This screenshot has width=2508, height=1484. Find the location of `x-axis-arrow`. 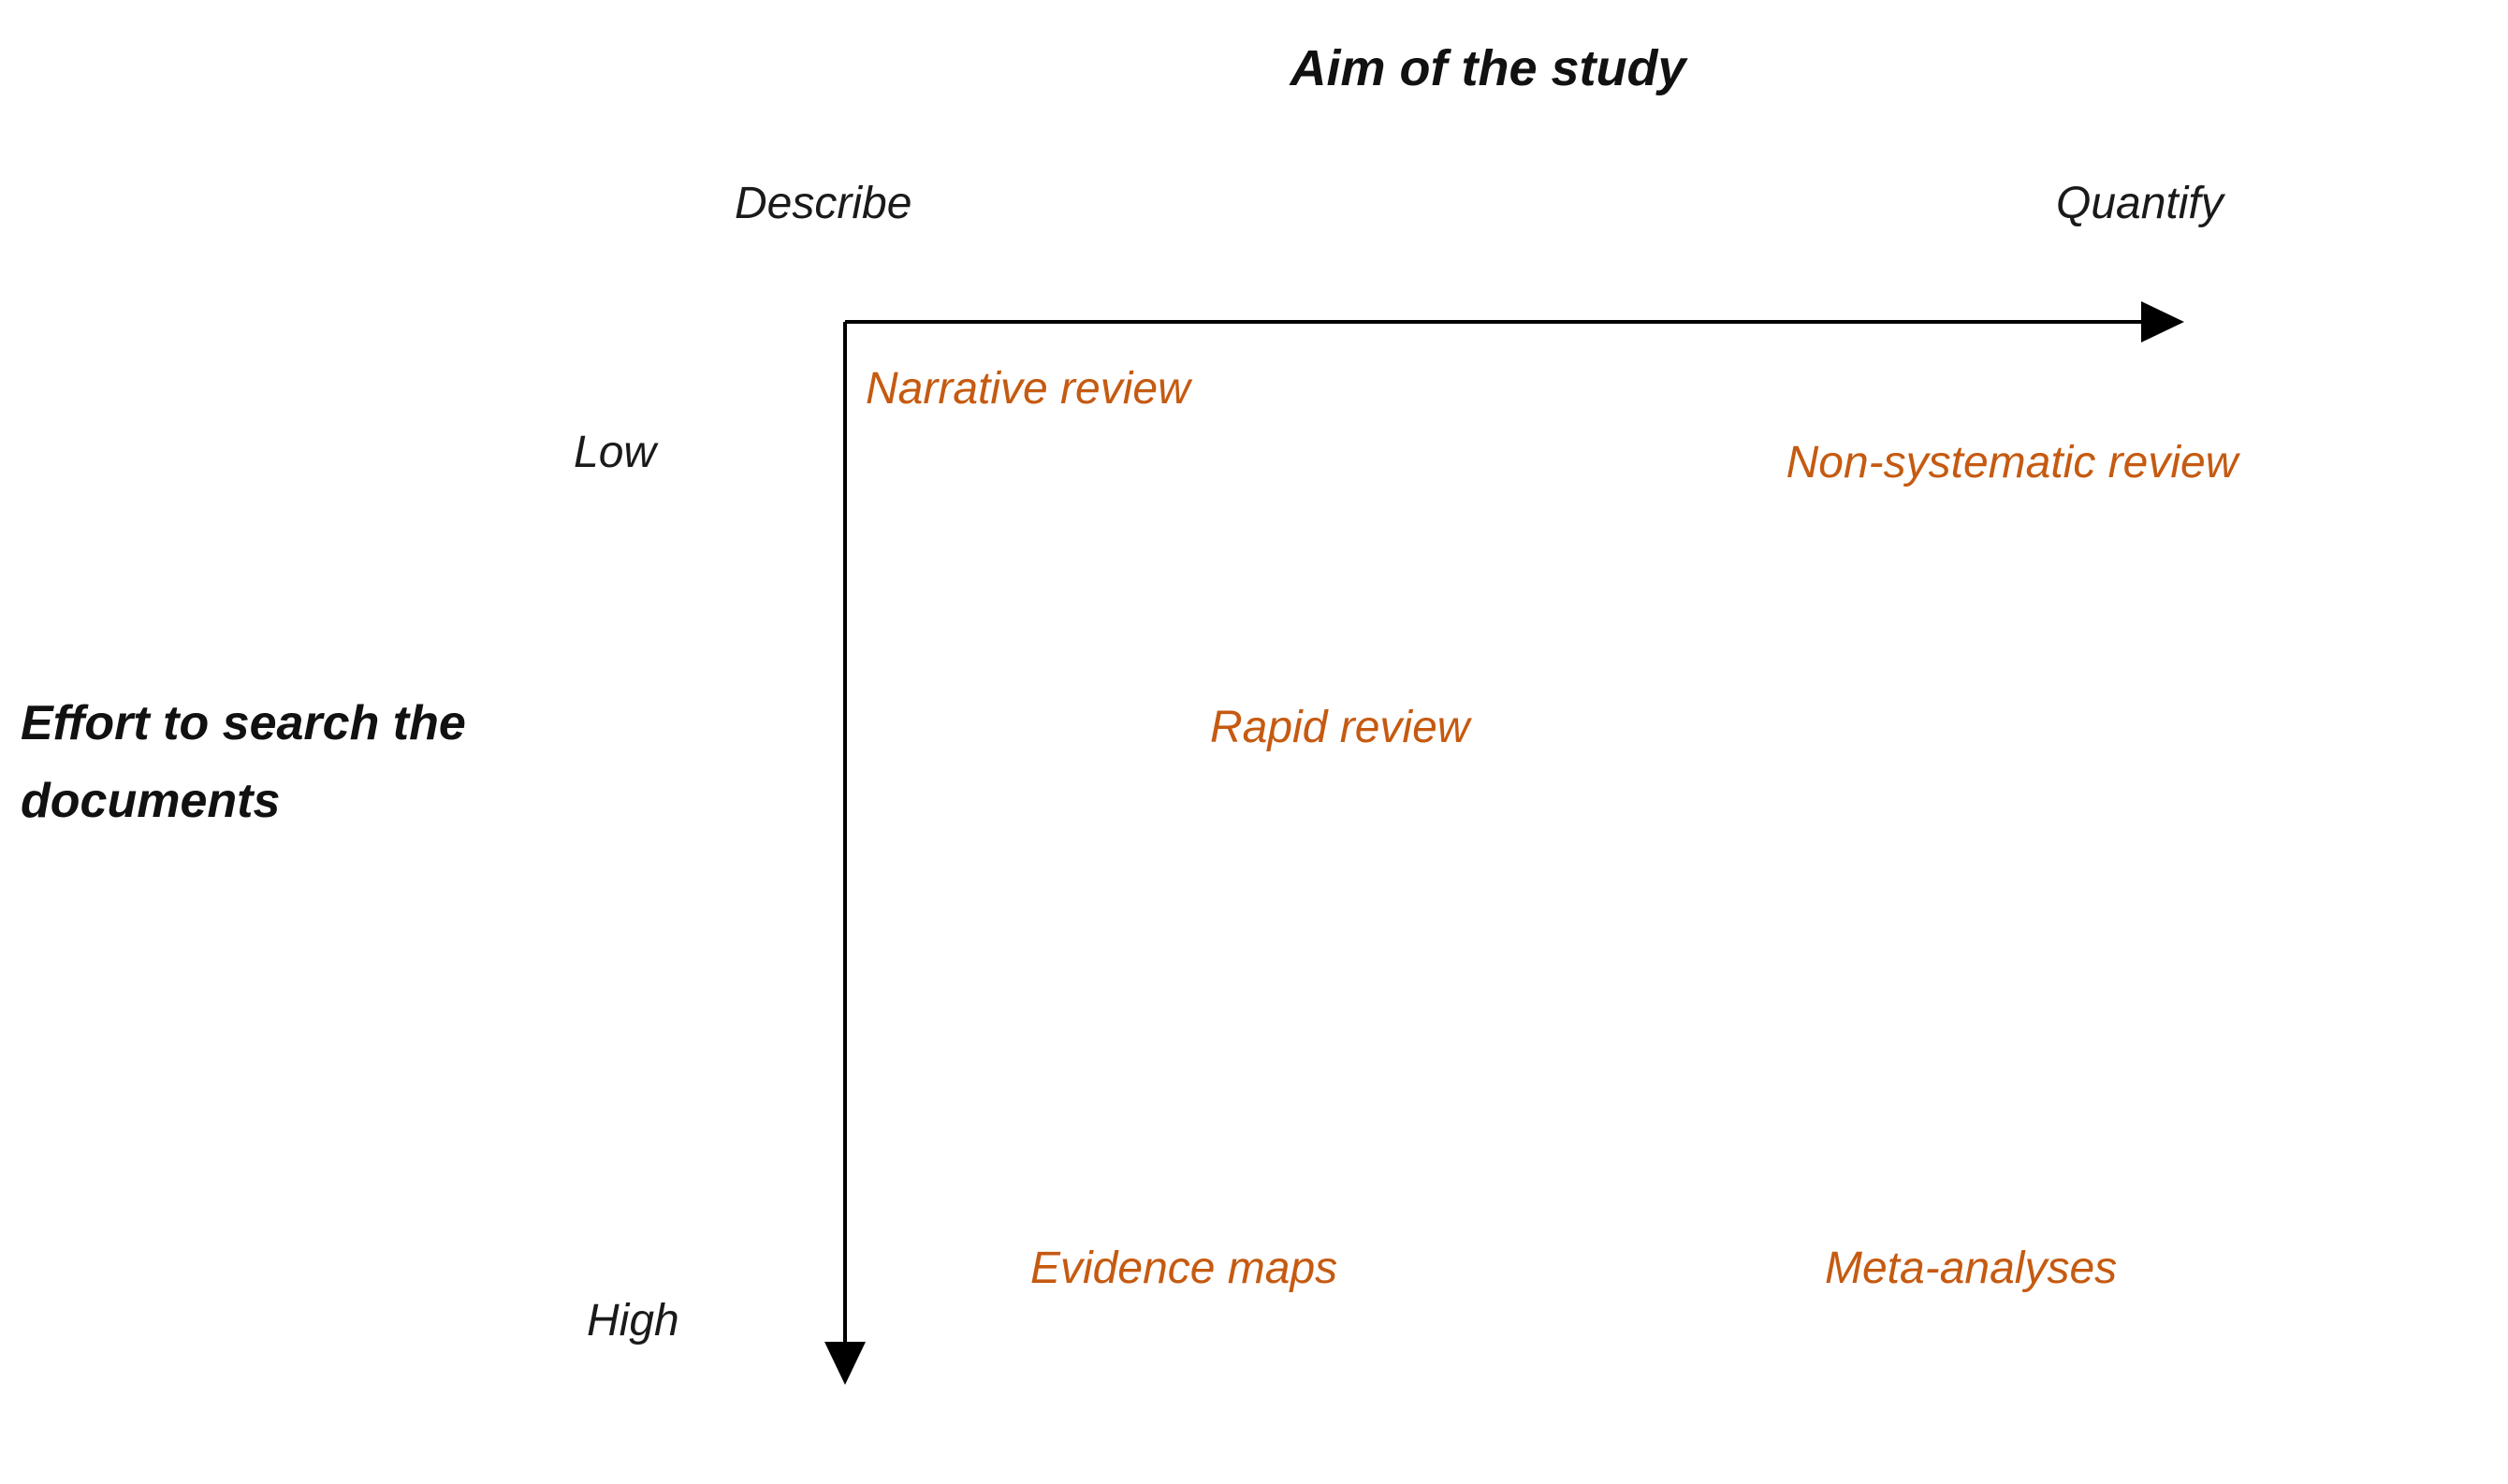

x-axis-arrow is located at coordinates (1514, 321).